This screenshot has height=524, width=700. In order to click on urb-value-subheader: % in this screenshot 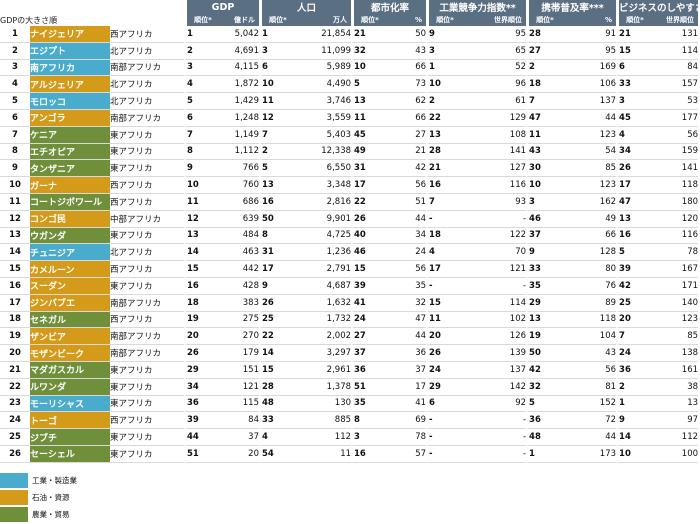, I will do `click(405, 20)`.